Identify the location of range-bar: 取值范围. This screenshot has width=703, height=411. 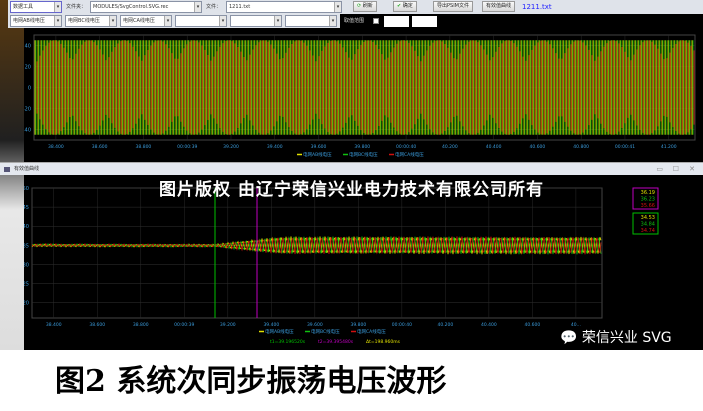
(521, 21).